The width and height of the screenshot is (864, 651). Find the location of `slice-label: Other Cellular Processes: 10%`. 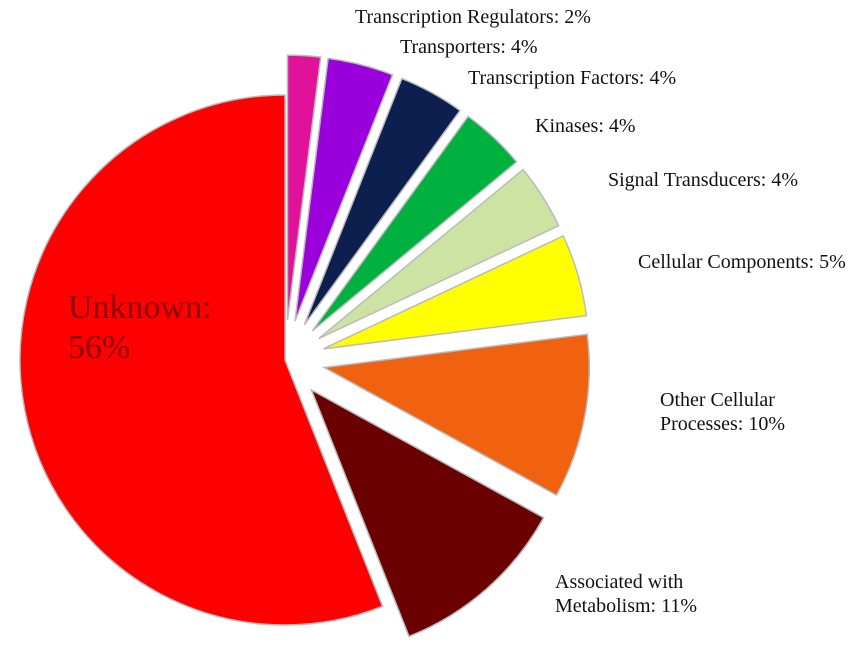

slice-label: Other Cellular Processes: 10% is located at coordinates (722, 412).